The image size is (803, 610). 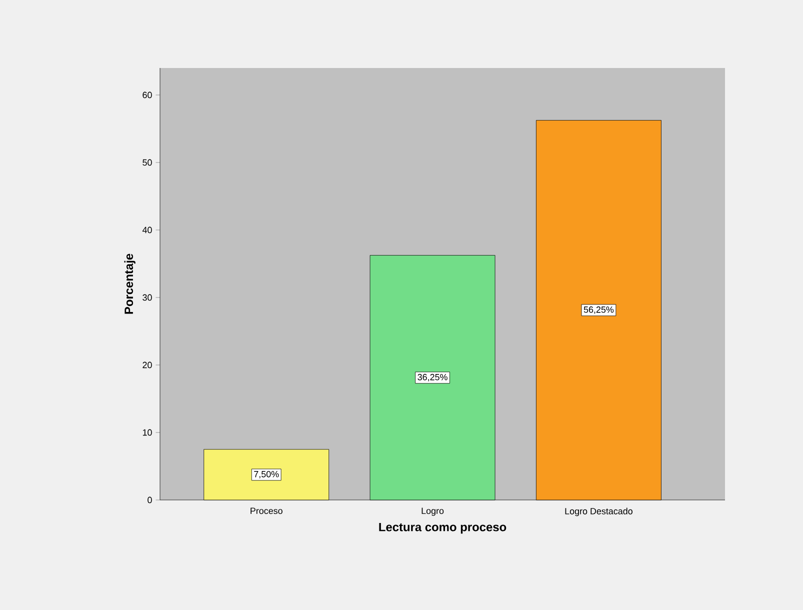 What do you see at coordinates (147, 230) in the screenshot?
I see `y-tick-label: 40` at bounding box center [147, 230].